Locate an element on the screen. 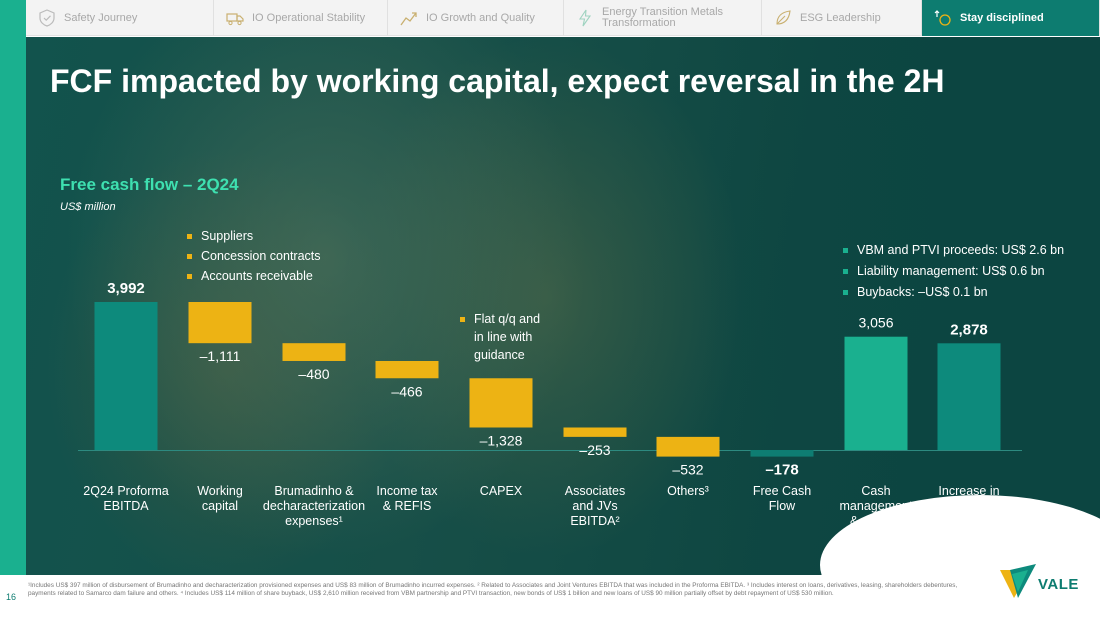  annotation-item: Accounts receivable is located at coordinates (254, 276).